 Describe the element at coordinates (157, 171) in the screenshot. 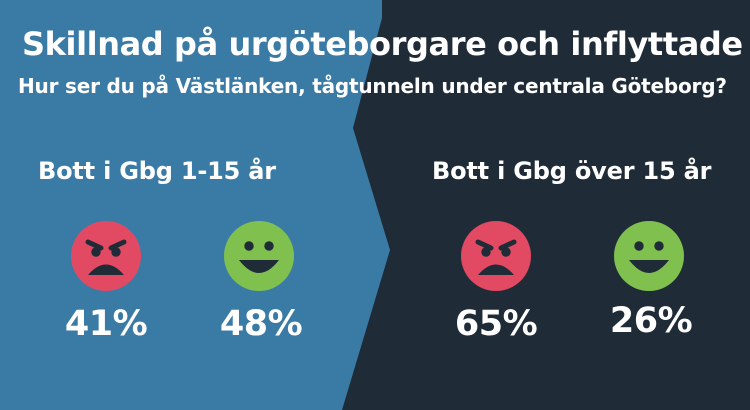

I see `group-label-1-15-years: Bott i Gbg 1-15 år` at that location.